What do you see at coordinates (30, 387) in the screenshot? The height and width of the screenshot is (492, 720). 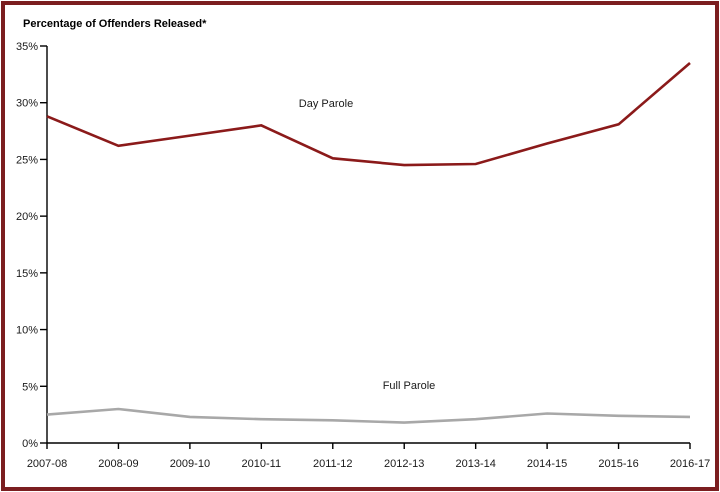 I see `y-axis-tick-label: 5%` at bounding box center [30, 387].